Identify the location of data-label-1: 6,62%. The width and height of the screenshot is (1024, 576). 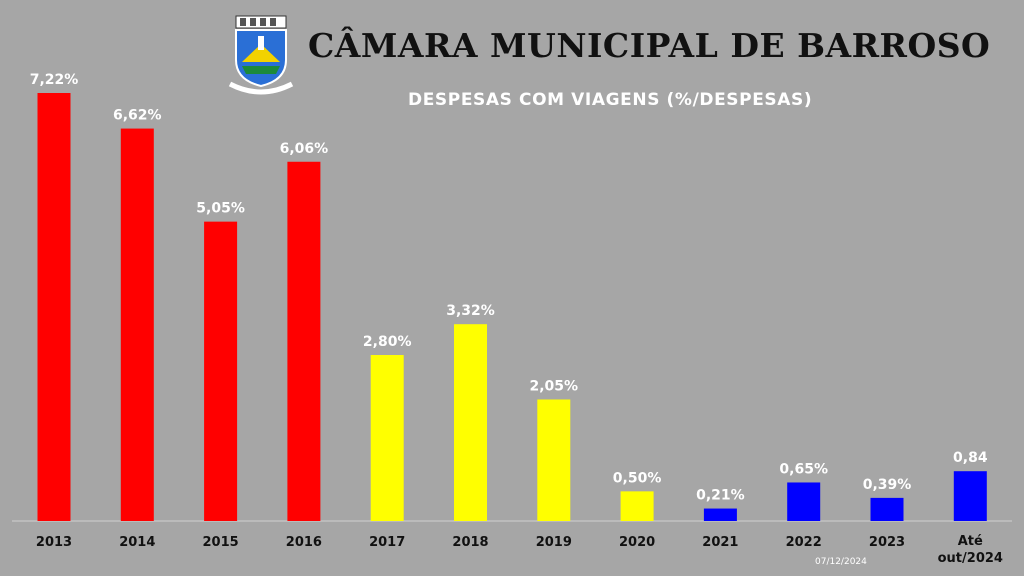
(137, 116).